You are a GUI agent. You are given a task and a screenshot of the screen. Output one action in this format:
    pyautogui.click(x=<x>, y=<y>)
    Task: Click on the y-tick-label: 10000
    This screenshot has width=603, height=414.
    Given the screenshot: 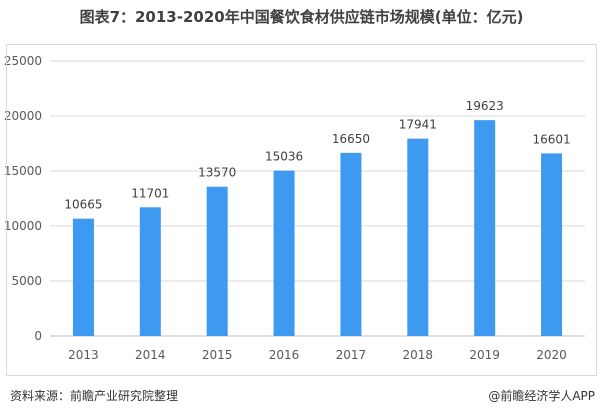 What is the action you would take?
    pyautogui.click(x=23, y=226)
    